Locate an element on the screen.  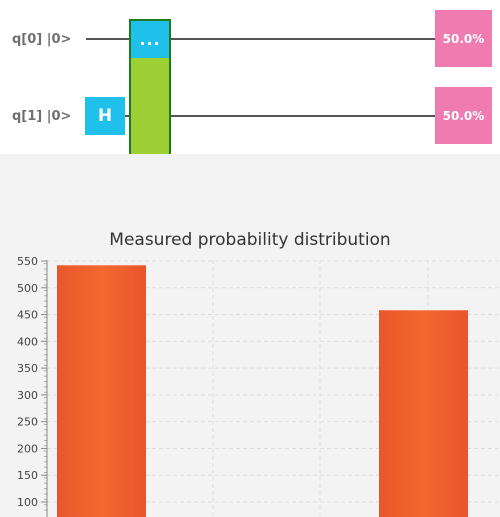
chart-title: Measured probability distribution is located at coordinates (249, 240).